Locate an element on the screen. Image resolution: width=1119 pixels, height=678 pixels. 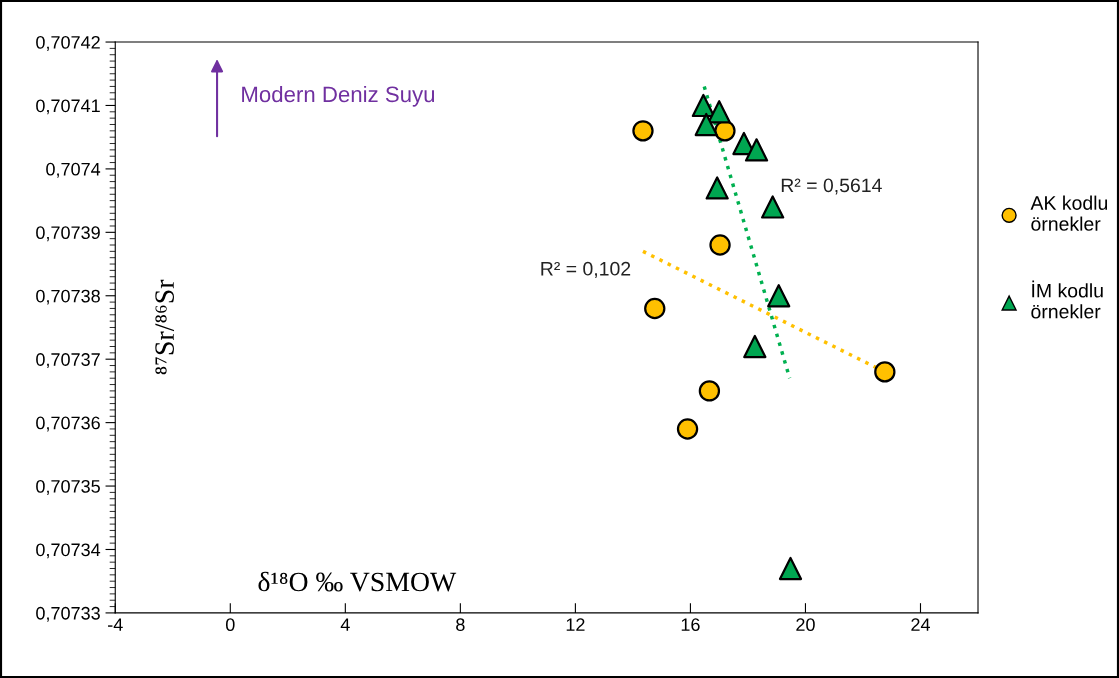
x-tick-label: 16 is located at coordinates (690, 625).